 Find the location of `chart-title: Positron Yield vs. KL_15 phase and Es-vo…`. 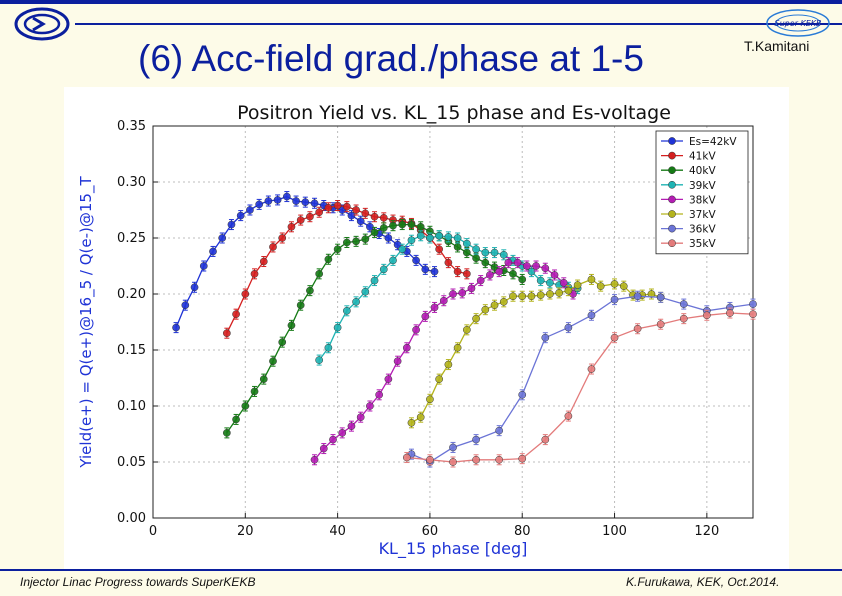

chart-title: Positron Yield vs. KL_15 phase and Es-vo… is located at coordinates (454, 113).